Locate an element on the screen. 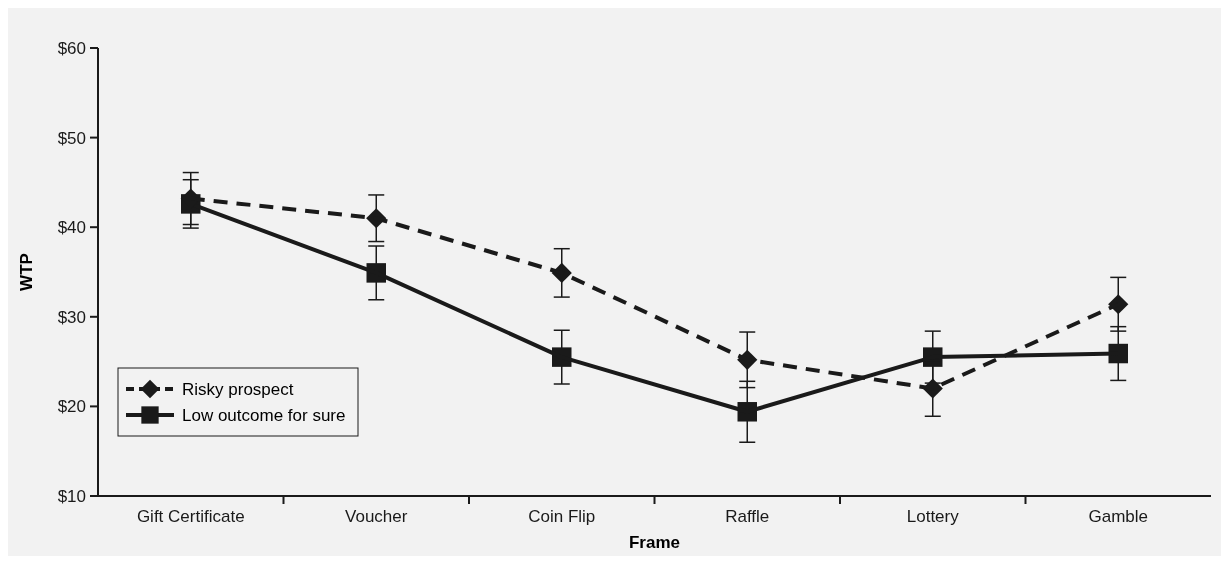 The image size is (1229, 564). x-tick-label: Raffle is located at coordinates (747, 516).